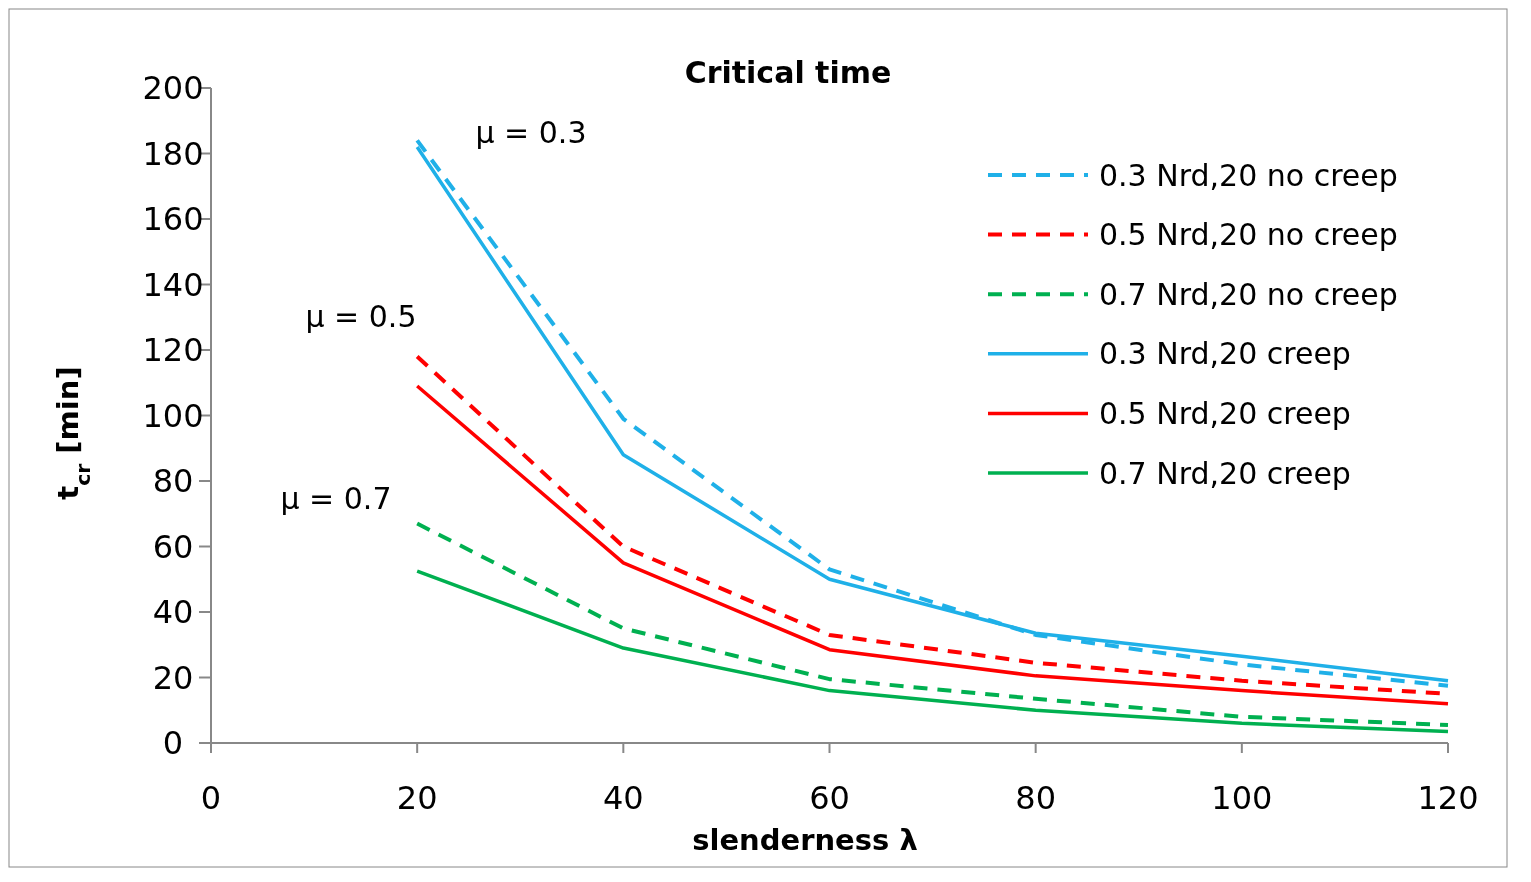 This screenshot has height=882, width=1531. Describe the element at coordinates (1225, 354) in the screenshot. I see `legend-label: 0.3 Nrd,20 creep` at that location.